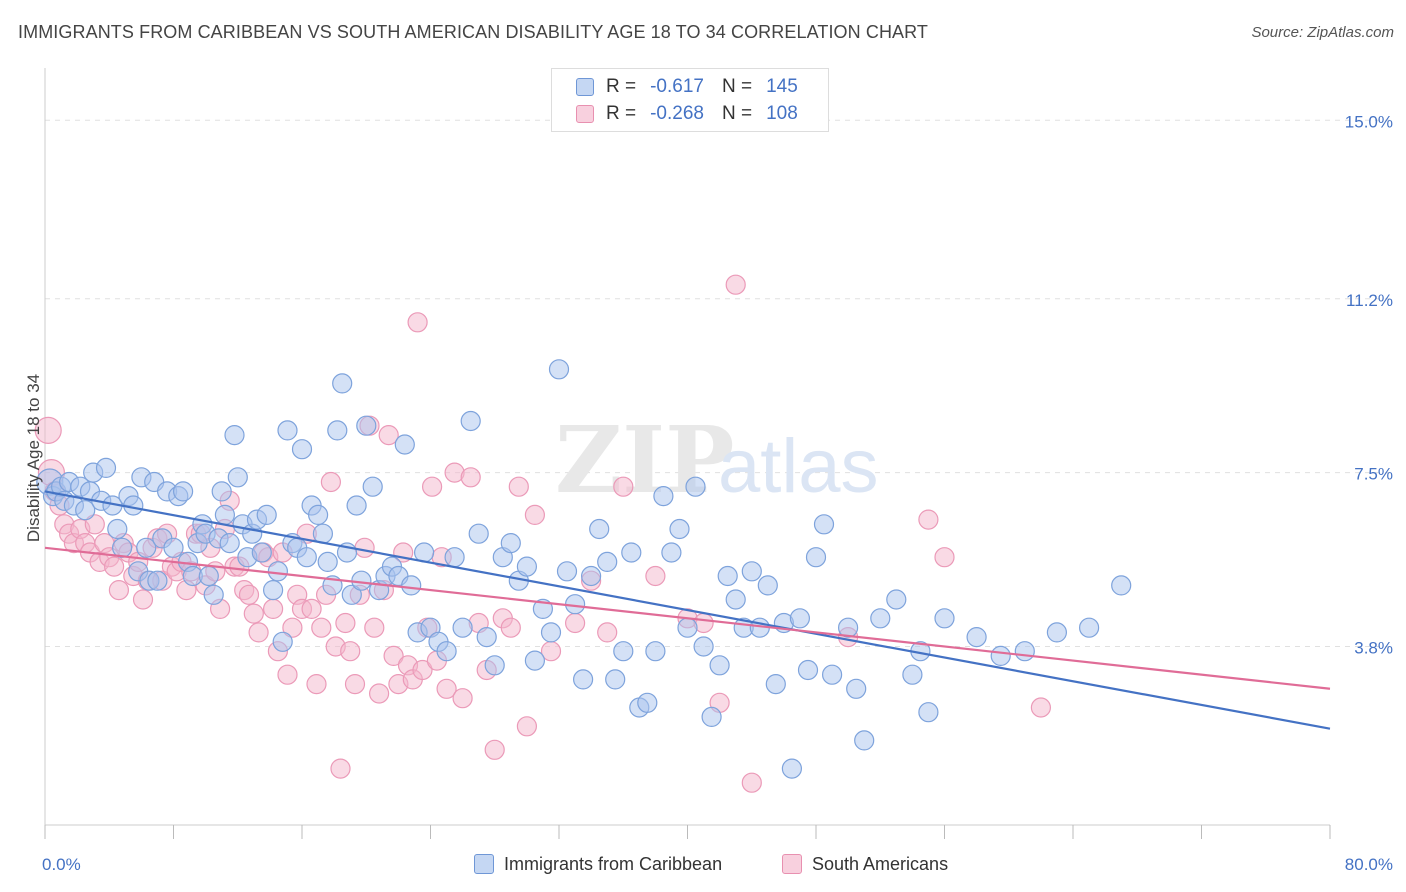 The width and height of the screenshot is (1406, 892). I want to click on legend-r-label: R =, so click(621, 86).